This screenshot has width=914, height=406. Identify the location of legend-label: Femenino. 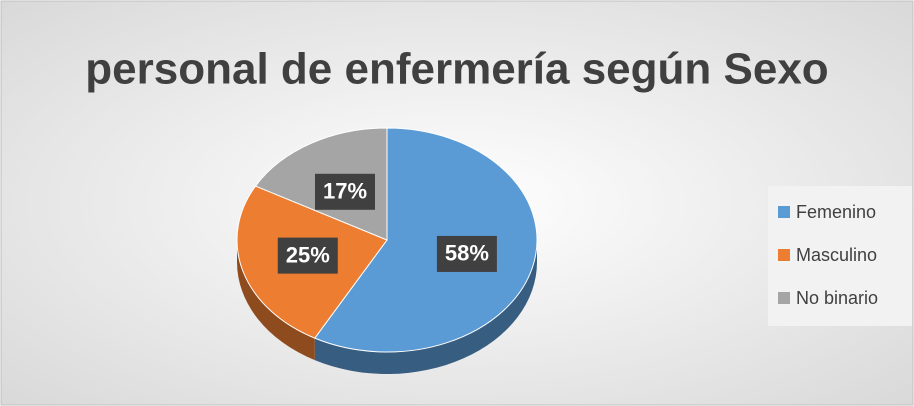
(836, 212).